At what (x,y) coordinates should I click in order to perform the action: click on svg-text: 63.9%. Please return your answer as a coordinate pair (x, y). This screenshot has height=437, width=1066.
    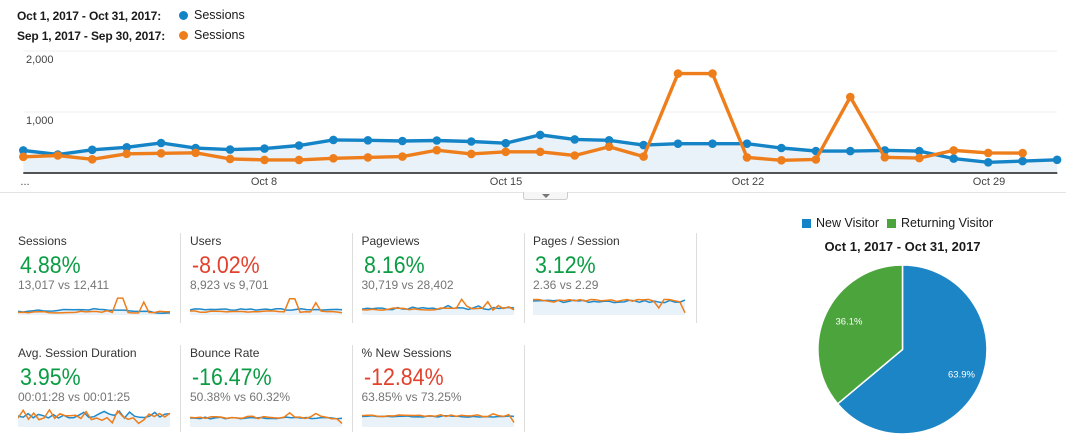
    Looking at the image, I should click on (961, 375).